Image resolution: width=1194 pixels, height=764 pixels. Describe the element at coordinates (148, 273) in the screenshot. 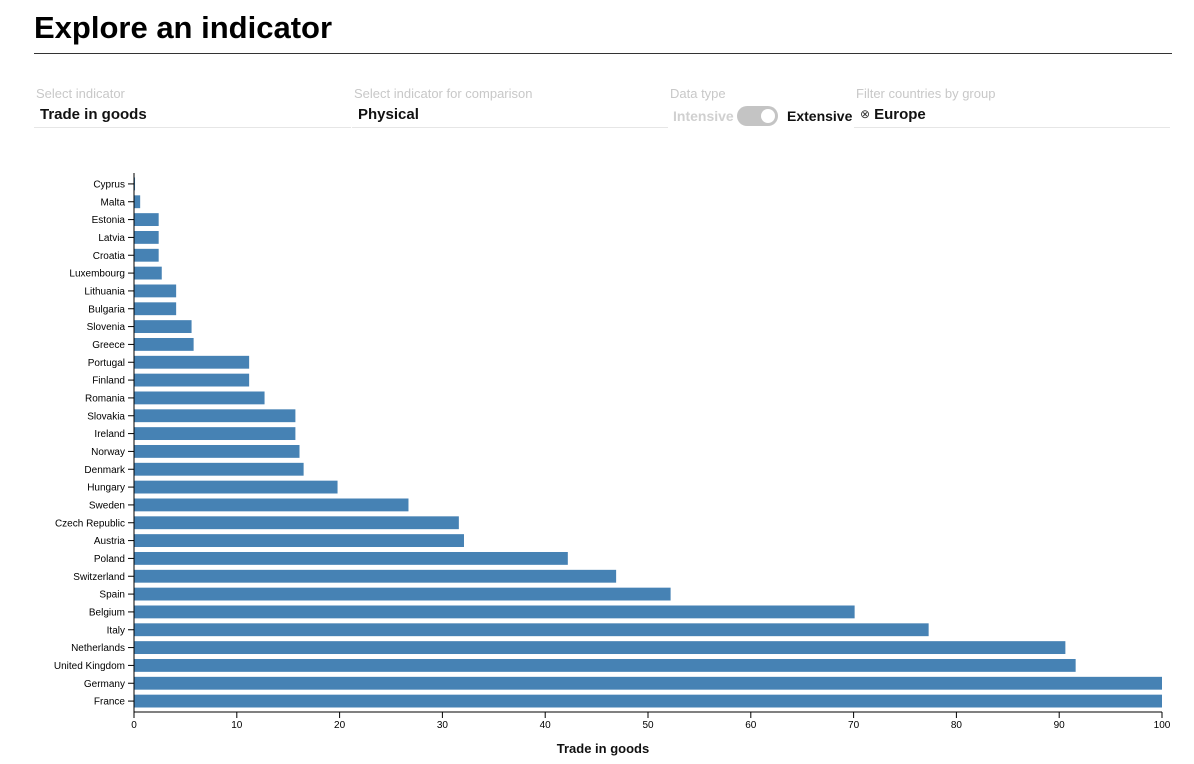

I see `bar-luxembourg` at that location.